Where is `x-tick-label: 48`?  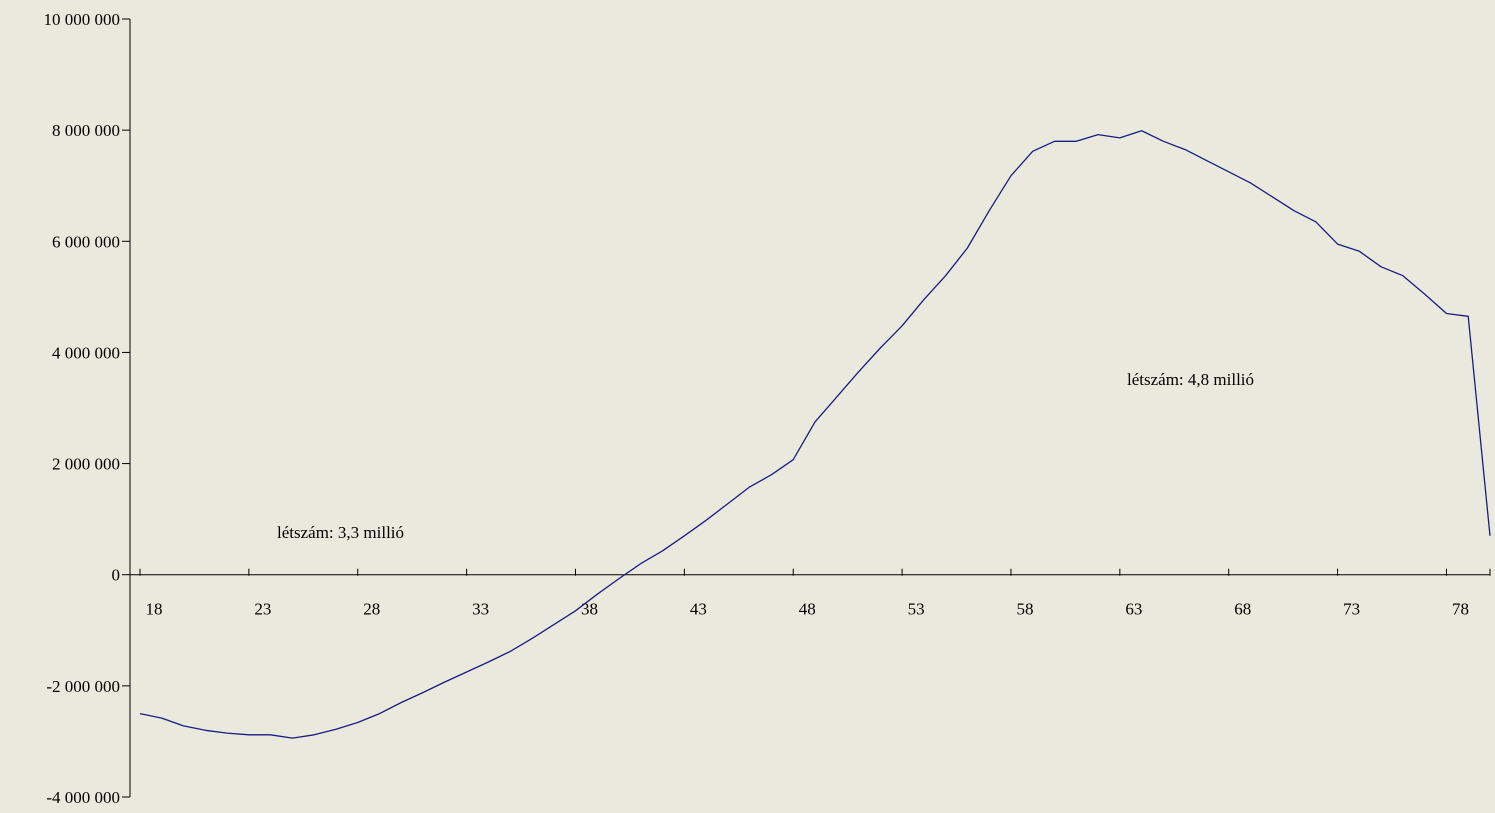
x-tick-label: 48 is located at coordinates (807, 609).